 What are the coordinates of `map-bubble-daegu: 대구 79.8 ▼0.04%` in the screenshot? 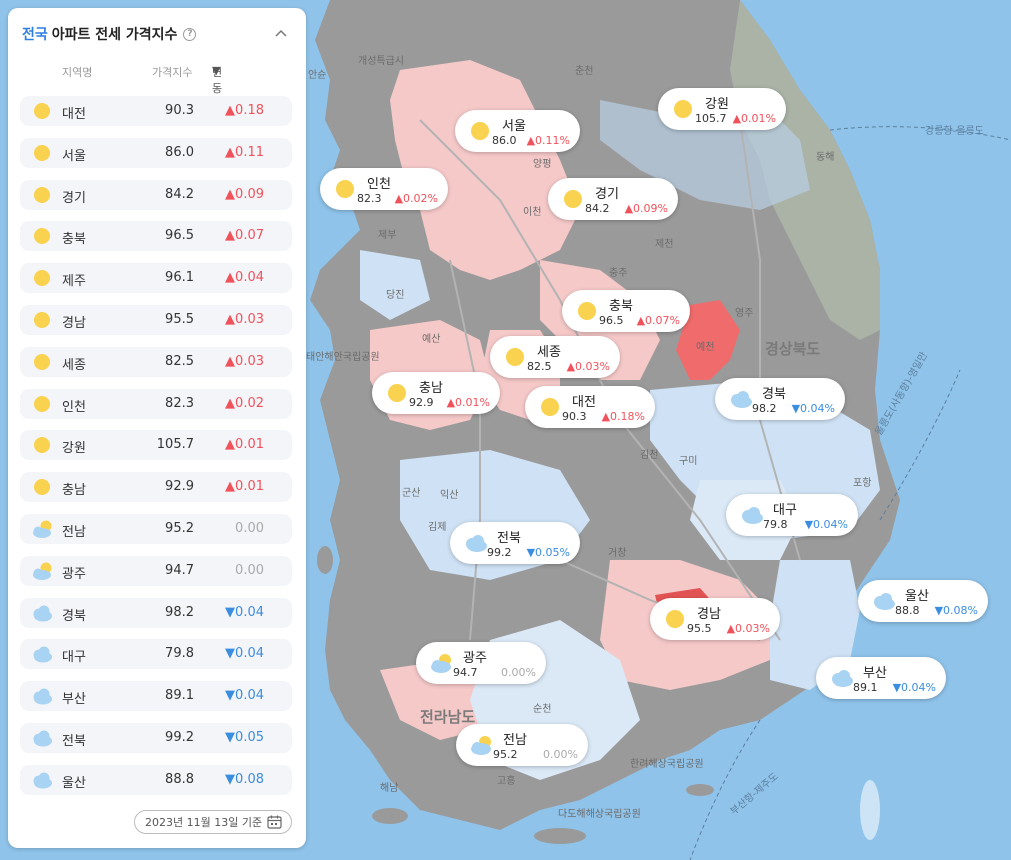 It's located at (792, 515).